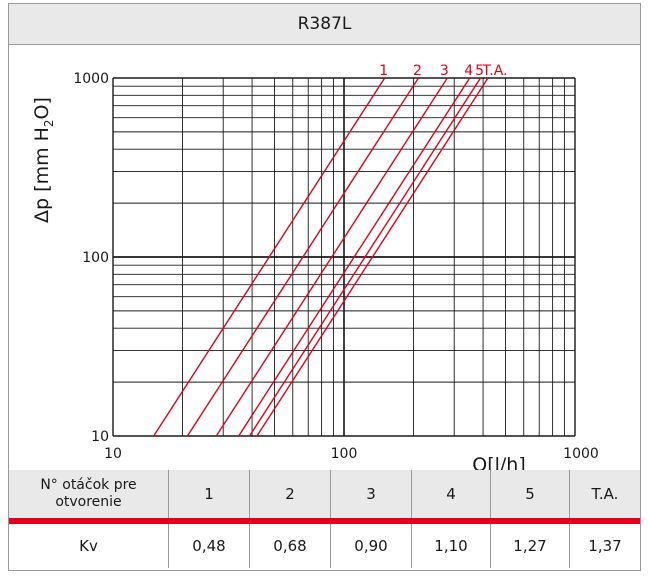 The image size is (648, 577). I want to click on kv-cell: 0,68, so click(290, 546).